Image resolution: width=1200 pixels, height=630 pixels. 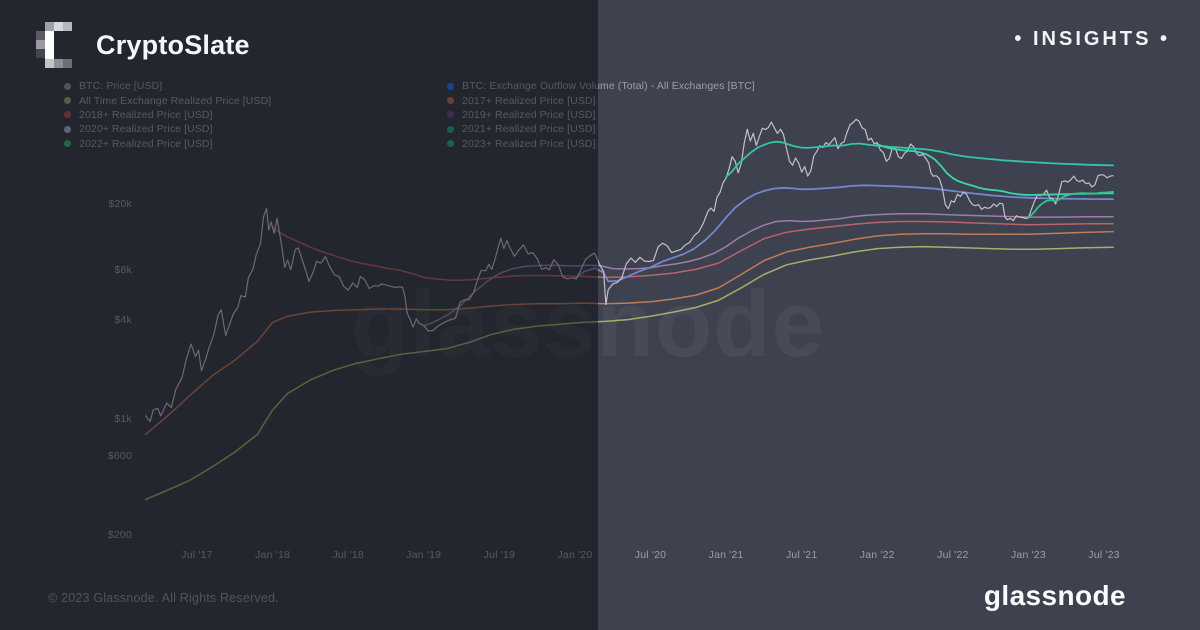 I want to click on legend-item: 2019+ Realized Price [USD], so click(x=601, y=115).